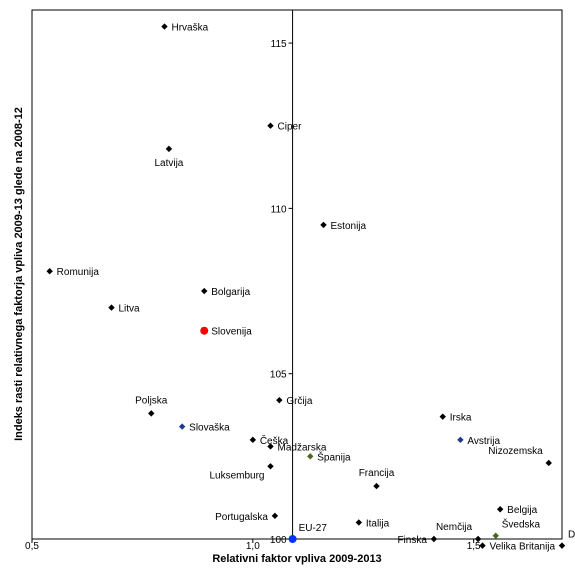 This screenshot has width=575, height=574. I want to click on point-label: Estonija, so click(349, 226).